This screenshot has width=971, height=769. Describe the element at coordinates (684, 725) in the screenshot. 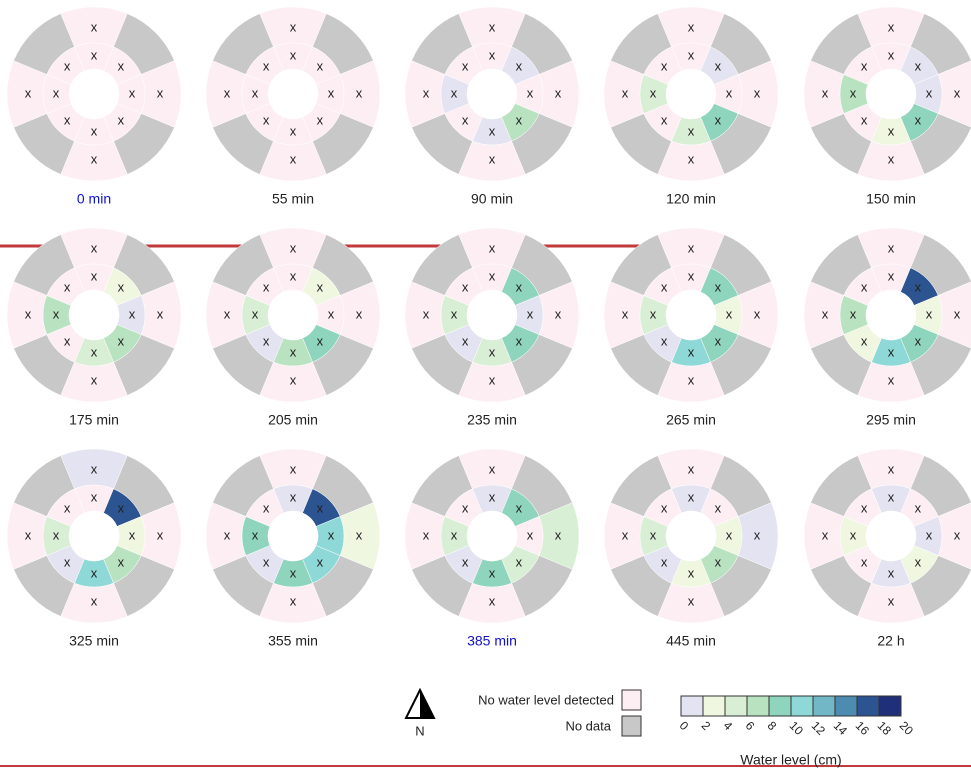

I see `scale-tick-label: 0` at that location.